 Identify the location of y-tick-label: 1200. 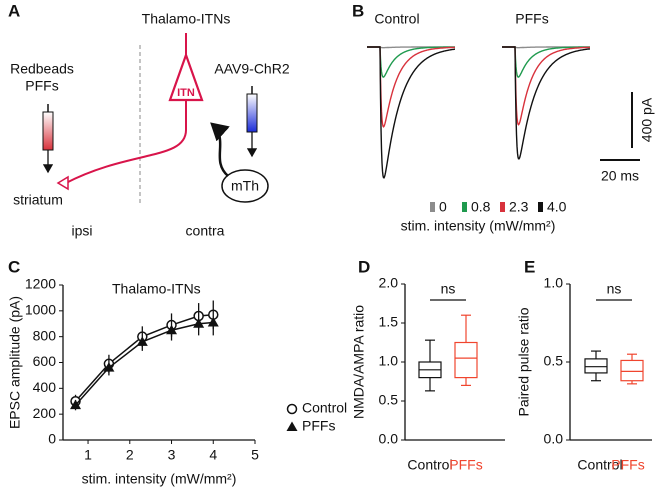
(40, 284).